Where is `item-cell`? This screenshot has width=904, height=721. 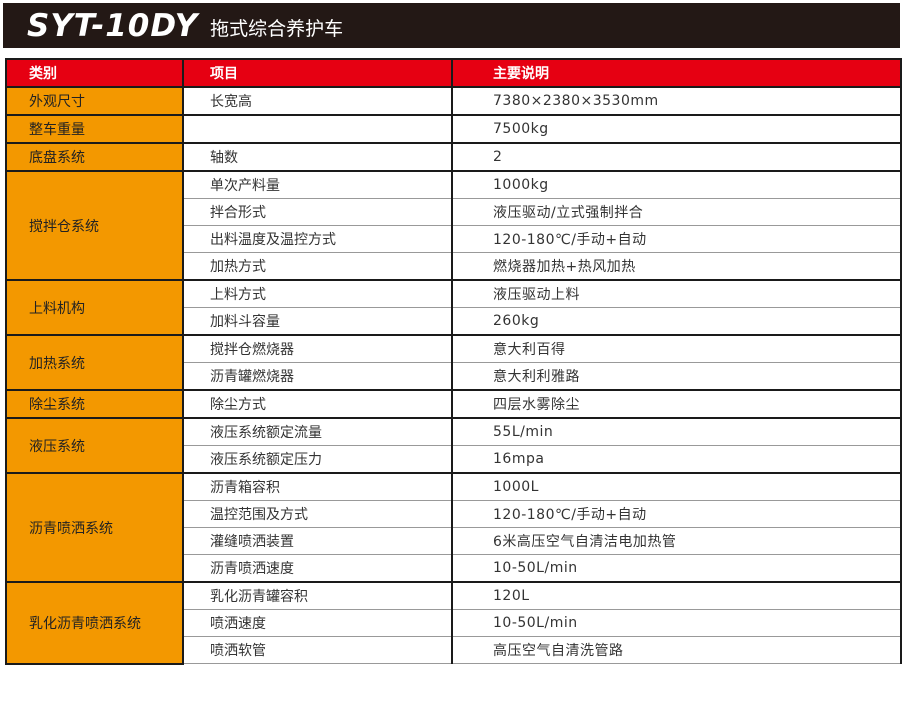
item-cell is located at coordinates (317, 129).